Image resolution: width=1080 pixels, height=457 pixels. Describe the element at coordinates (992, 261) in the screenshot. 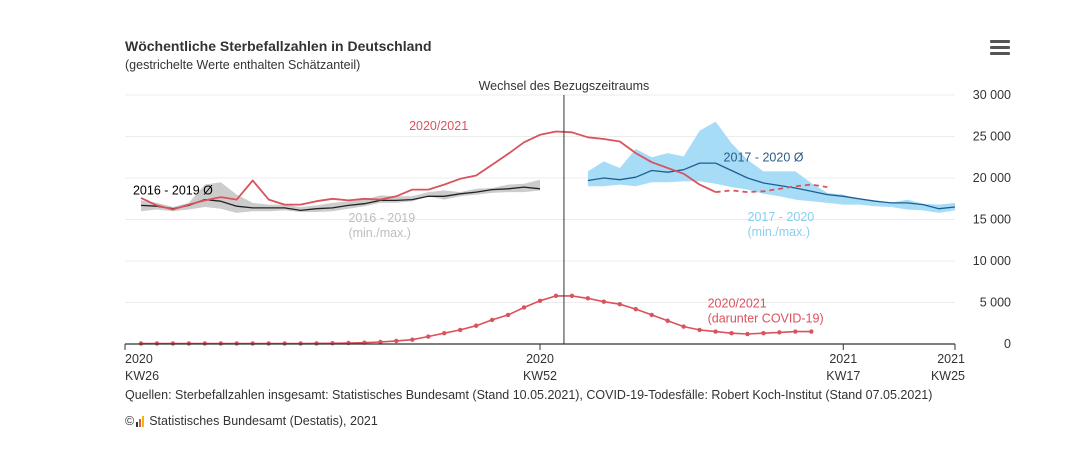

I see `y-tick-label: 10 000` at that location.